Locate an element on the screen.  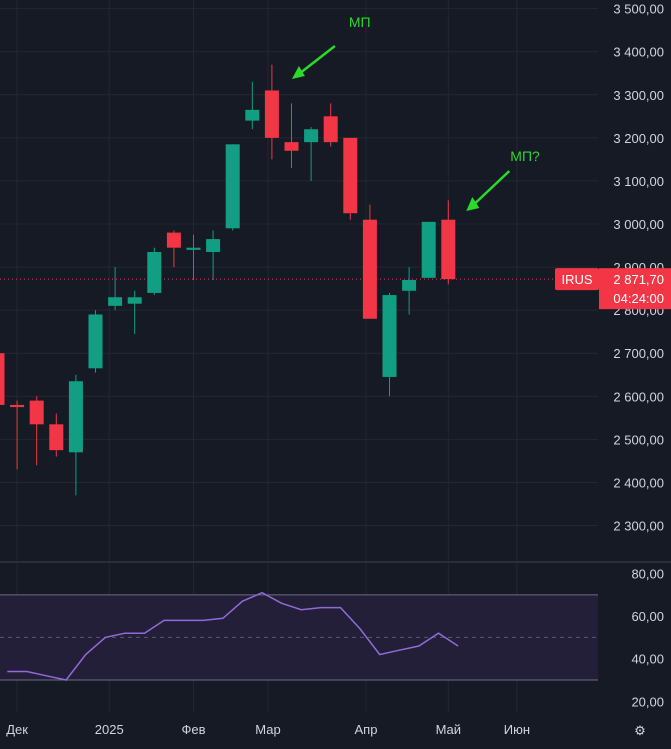
x-tick-label: 2025 is located at coordinates (109, 729).